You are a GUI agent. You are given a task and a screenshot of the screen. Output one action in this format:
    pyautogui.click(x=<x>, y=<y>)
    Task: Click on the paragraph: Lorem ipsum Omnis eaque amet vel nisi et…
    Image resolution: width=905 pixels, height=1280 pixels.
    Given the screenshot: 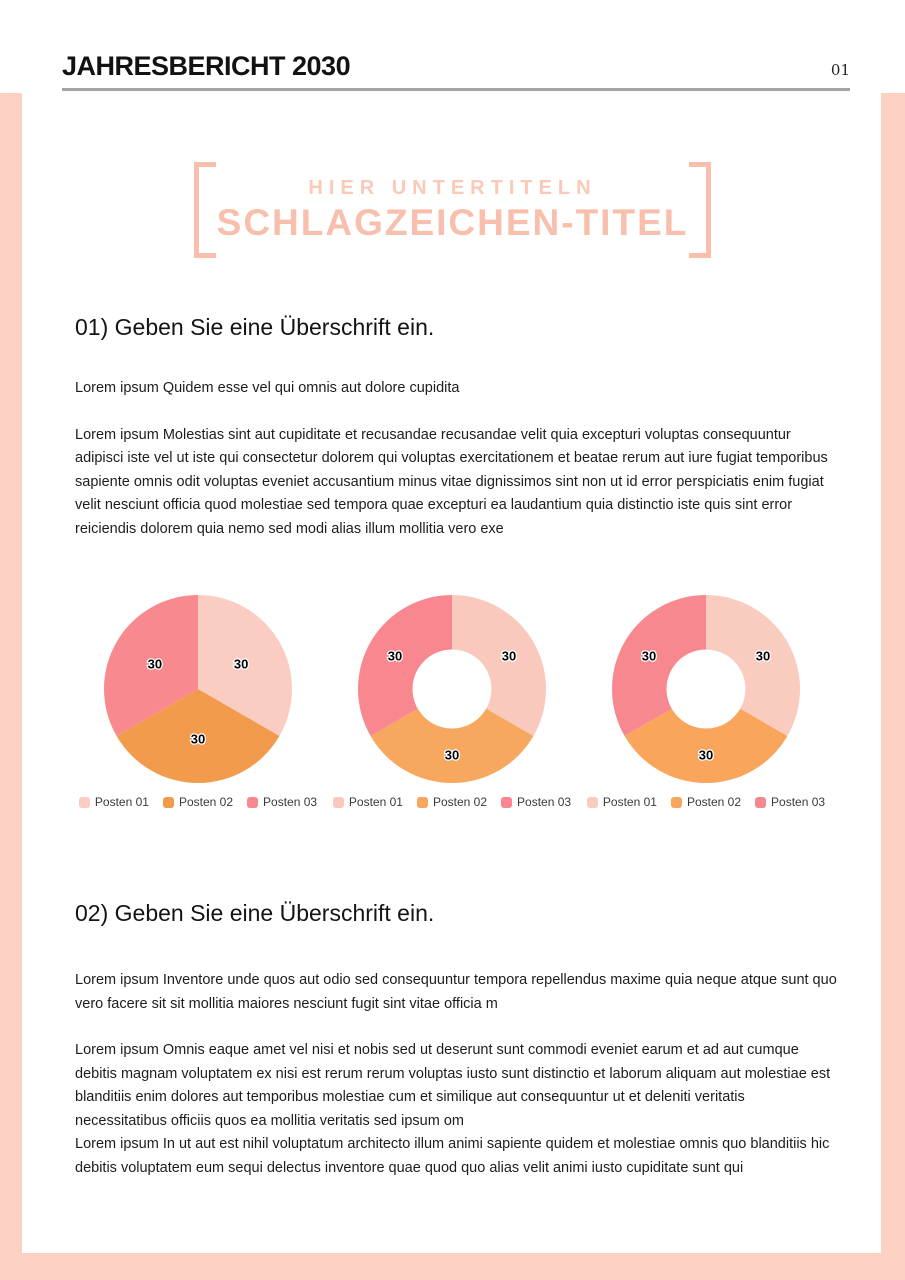 What is the action you would take?
    pyautogui.click(x=453, y=1085)
    